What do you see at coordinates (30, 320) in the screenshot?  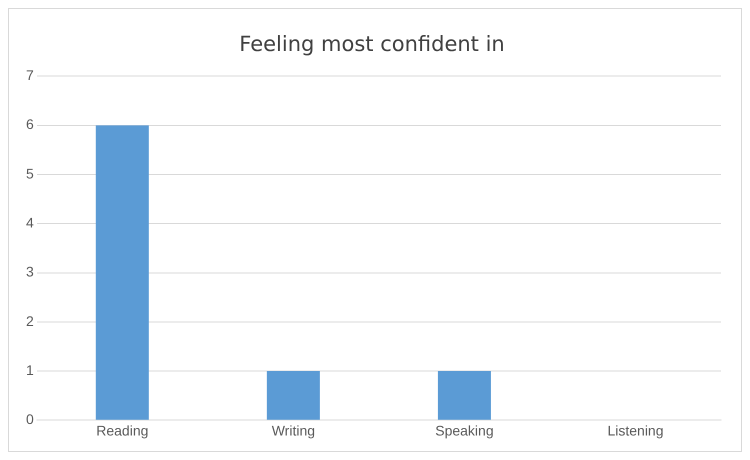 I see `y-tick-label: 2` at bounding box center [30, 320].